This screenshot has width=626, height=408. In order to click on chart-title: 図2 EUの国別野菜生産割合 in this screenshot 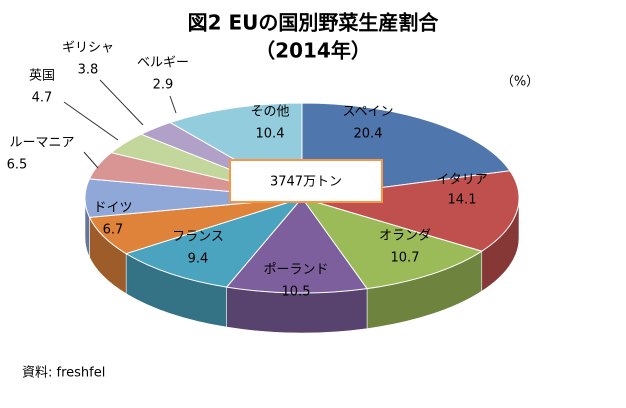, I will do `click(314, 23)`.